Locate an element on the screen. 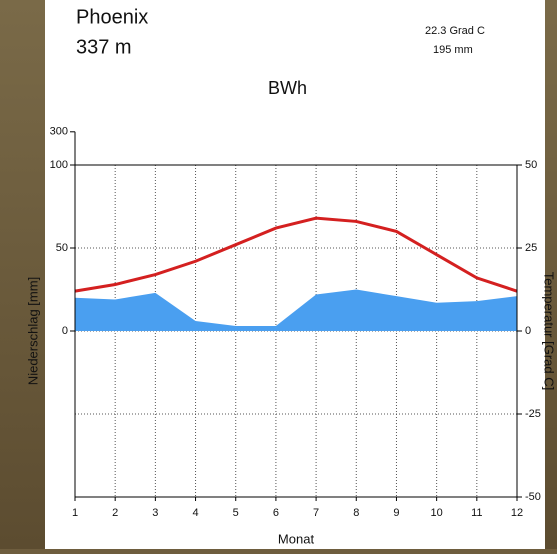 This screenshot has width=557, height=554. x-tick-label: 5 is located at coordinates (236, 513).